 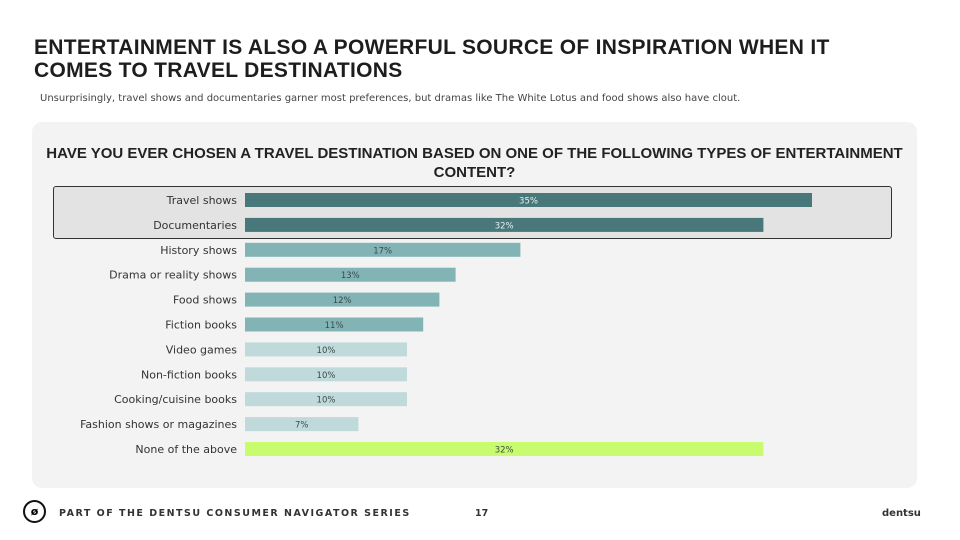 I want to click on compass-icon: ø, so click(x=34, y=511).